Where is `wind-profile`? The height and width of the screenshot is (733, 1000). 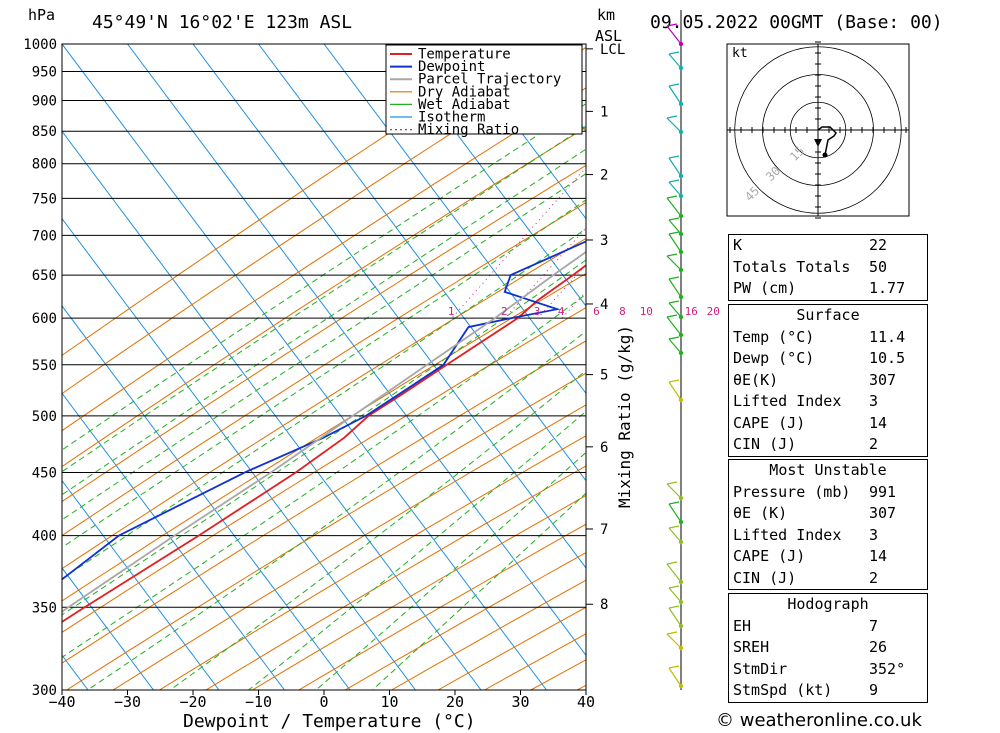 wind-profile is located at coordinates (675, 350).